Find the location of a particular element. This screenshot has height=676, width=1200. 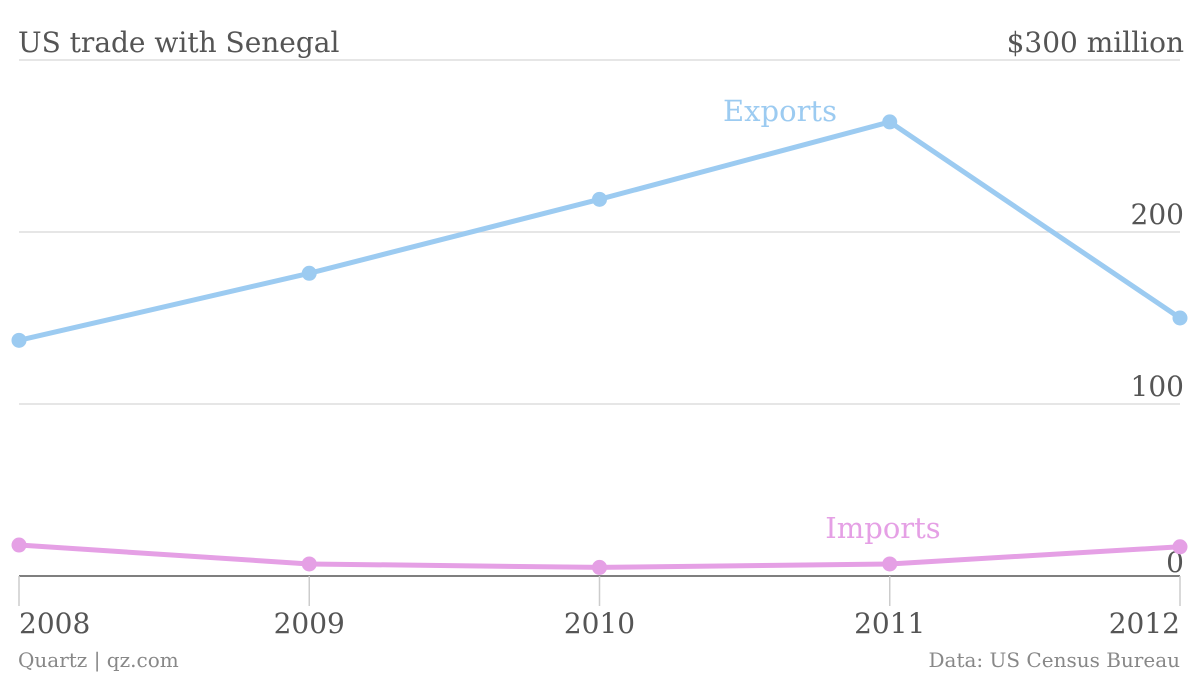

chart-title: US trade with Senegal is located at coordinates (178, 42).